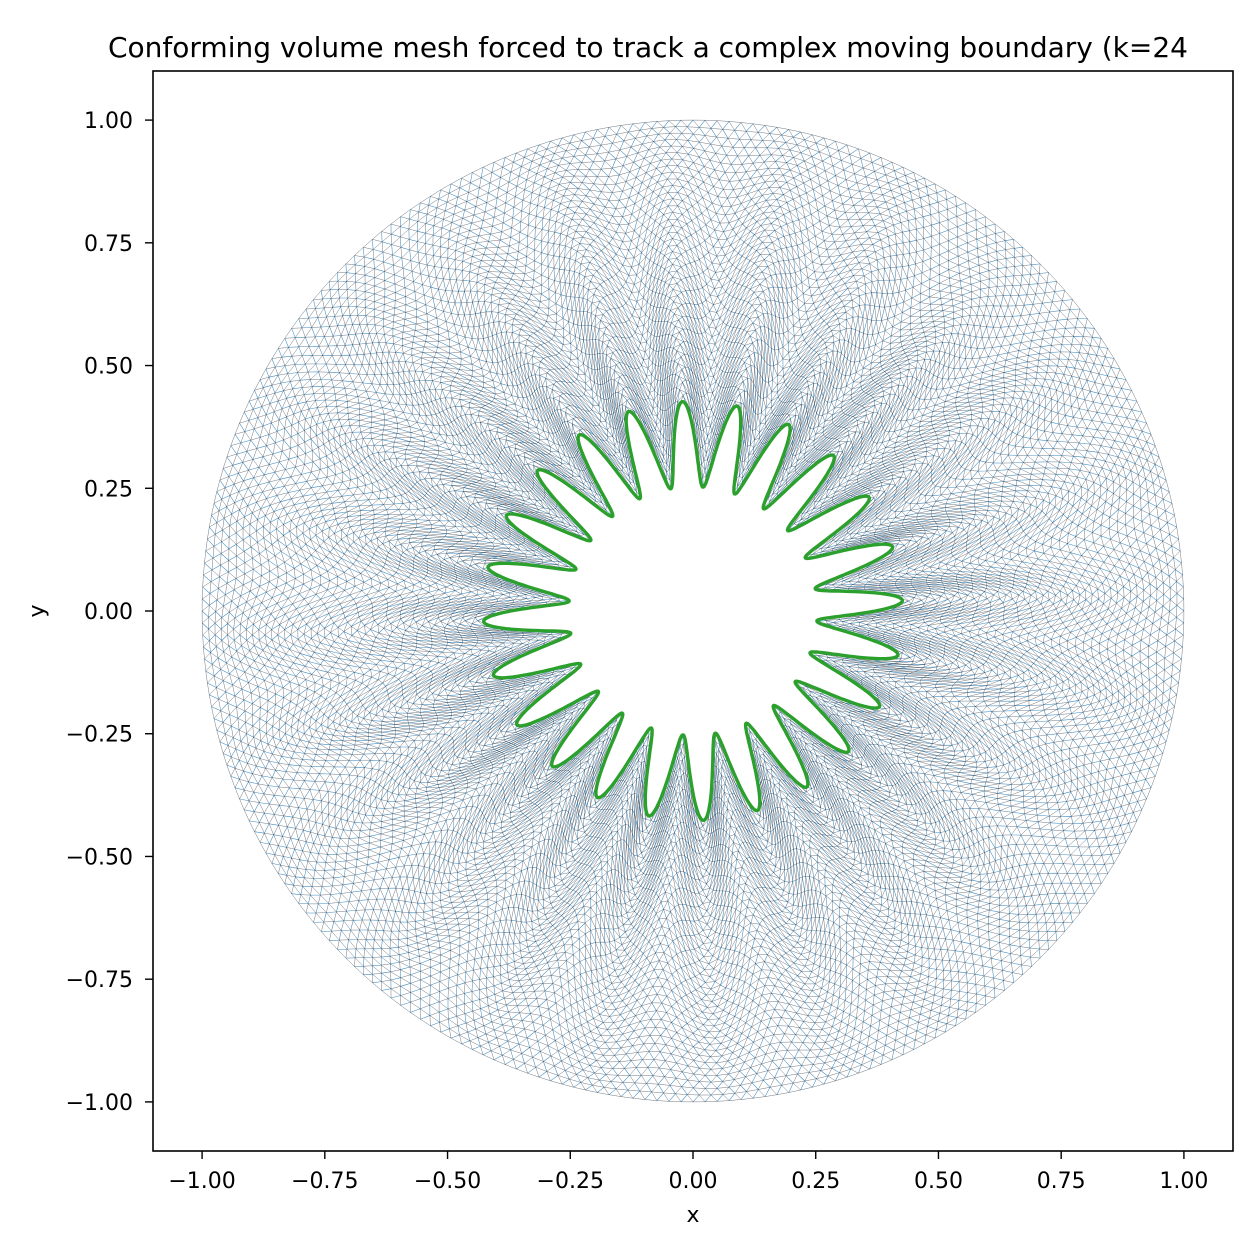 This screenshot has height=1260, width=1260. What do you see at coordinates (201, 1181) in the screenshot?
I see `x-tick-label: −1.00` at bounding box center [201, 1181].